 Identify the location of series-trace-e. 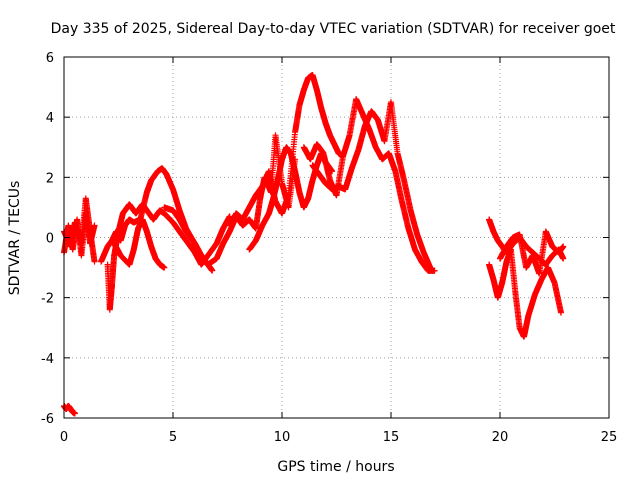
(139, 243).